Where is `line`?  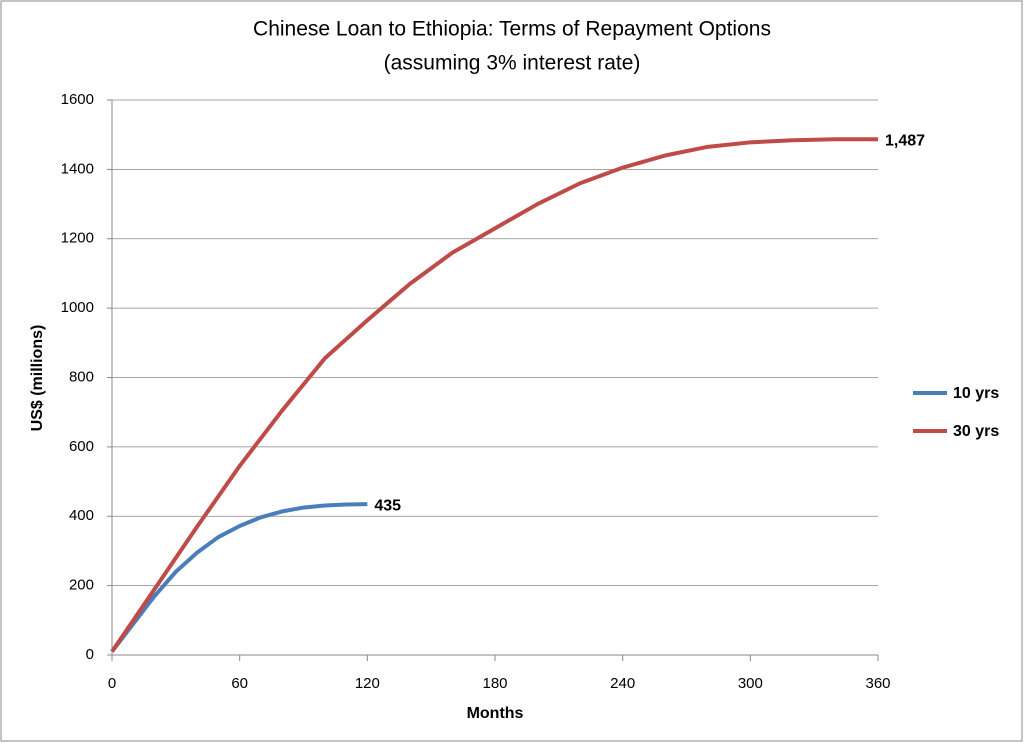
line is located at coordinates (239, 577).